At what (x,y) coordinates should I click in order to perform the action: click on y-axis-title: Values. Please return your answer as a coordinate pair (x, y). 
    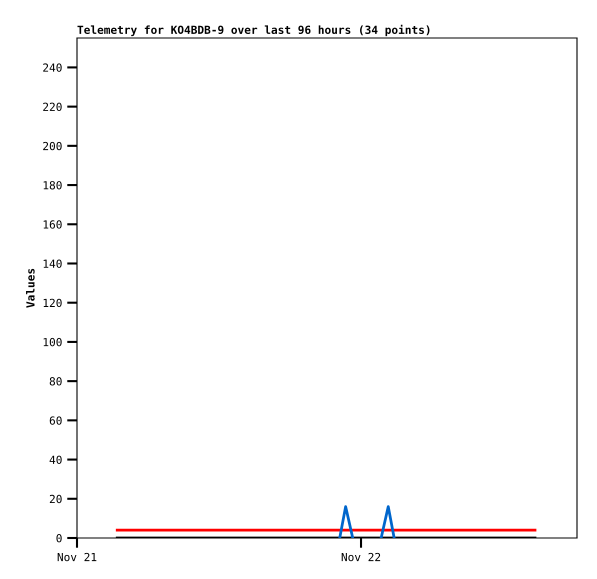
    Looking at the image, I should click on (30, 288).